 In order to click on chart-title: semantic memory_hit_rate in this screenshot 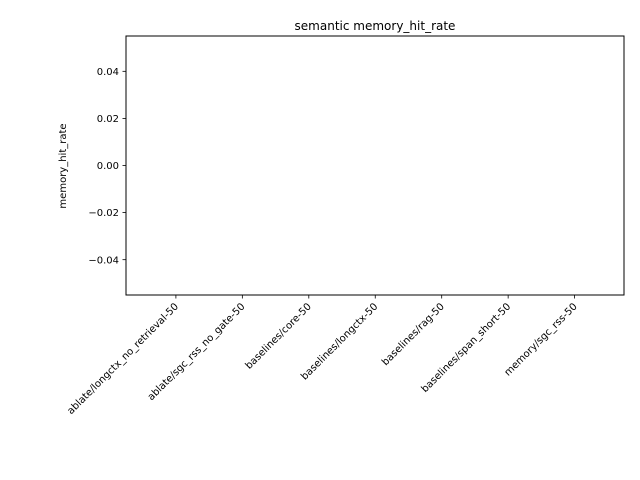, I will do `click(375, 26)`.